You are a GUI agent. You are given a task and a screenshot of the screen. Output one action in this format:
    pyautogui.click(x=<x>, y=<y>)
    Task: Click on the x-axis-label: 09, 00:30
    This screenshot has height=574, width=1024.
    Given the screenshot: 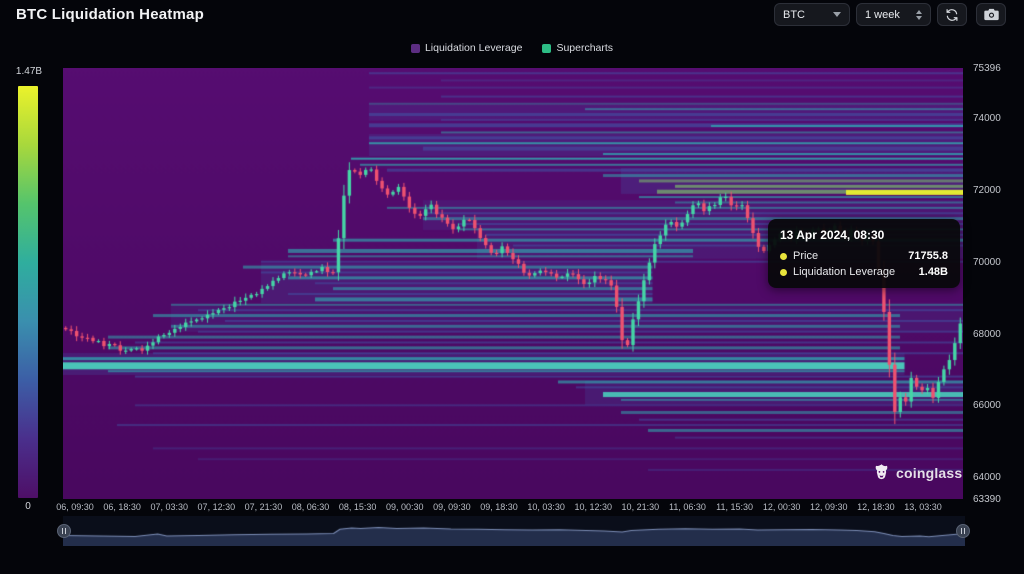 What is the action you would take?
    pyautogui.click(x=404, y=507)
    